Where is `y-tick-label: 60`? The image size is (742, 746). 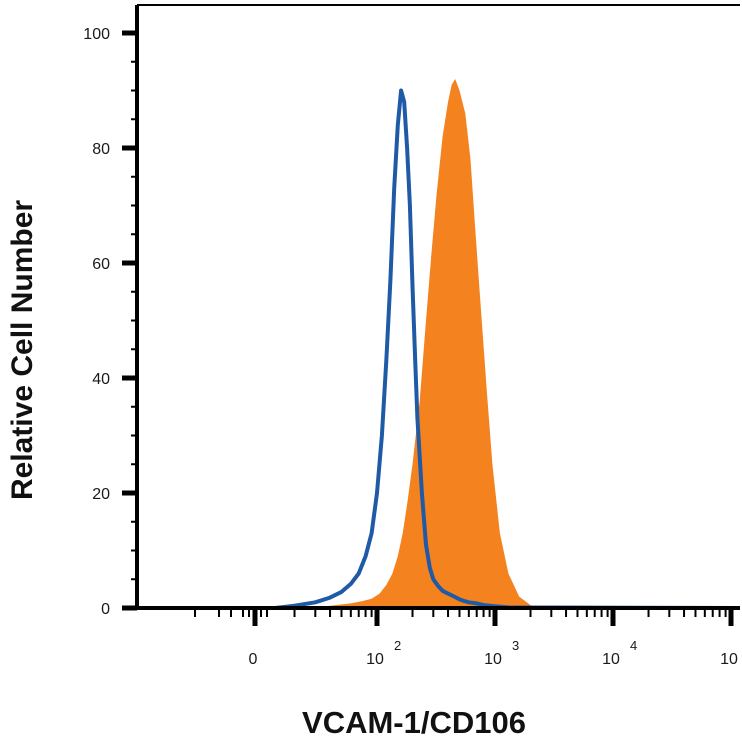 y-tick-label: 60 is located at coordinates (101, 264).